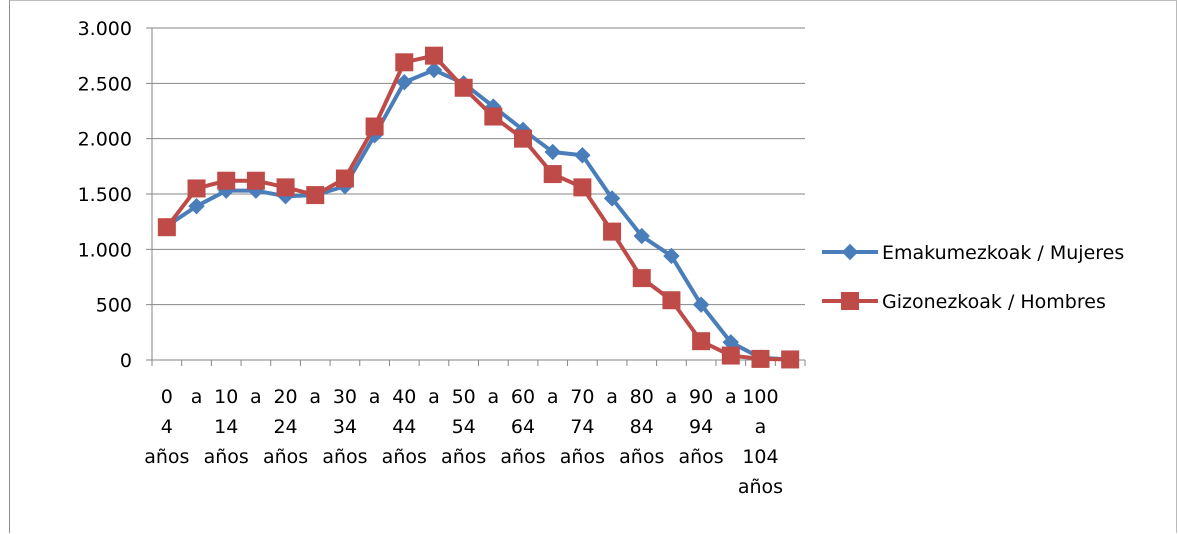  I want to click on x-tick-label-line: 0, so click(167, 397).